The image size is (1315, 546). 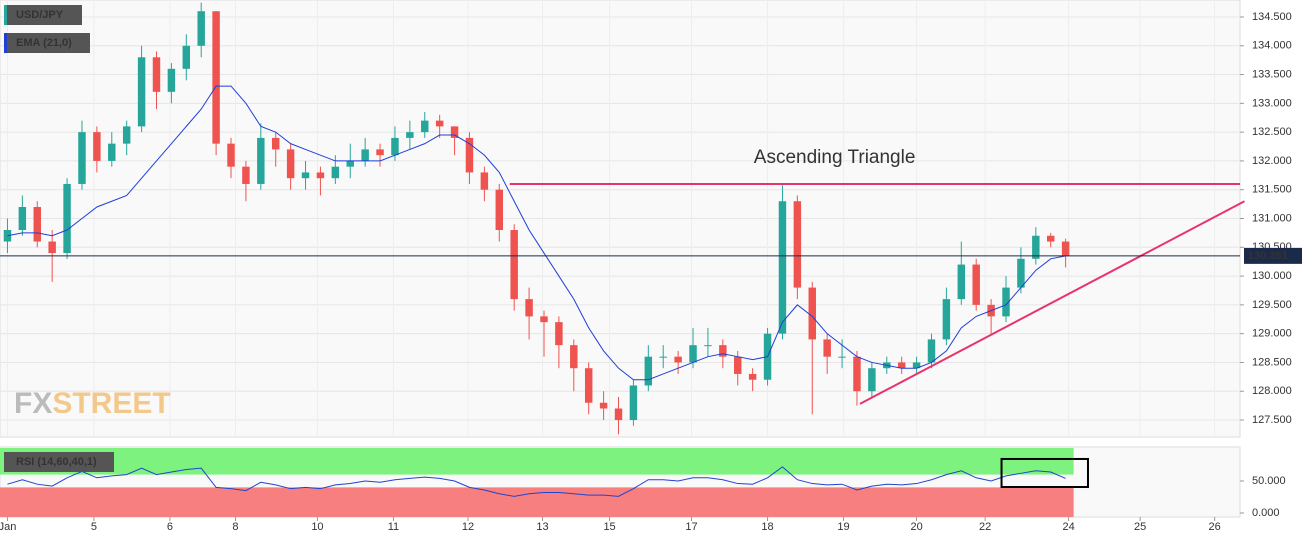 What do you see at coordinates (536, 481) in the screenshot?
I see `rsi-line` at bounding box center [536, 481].